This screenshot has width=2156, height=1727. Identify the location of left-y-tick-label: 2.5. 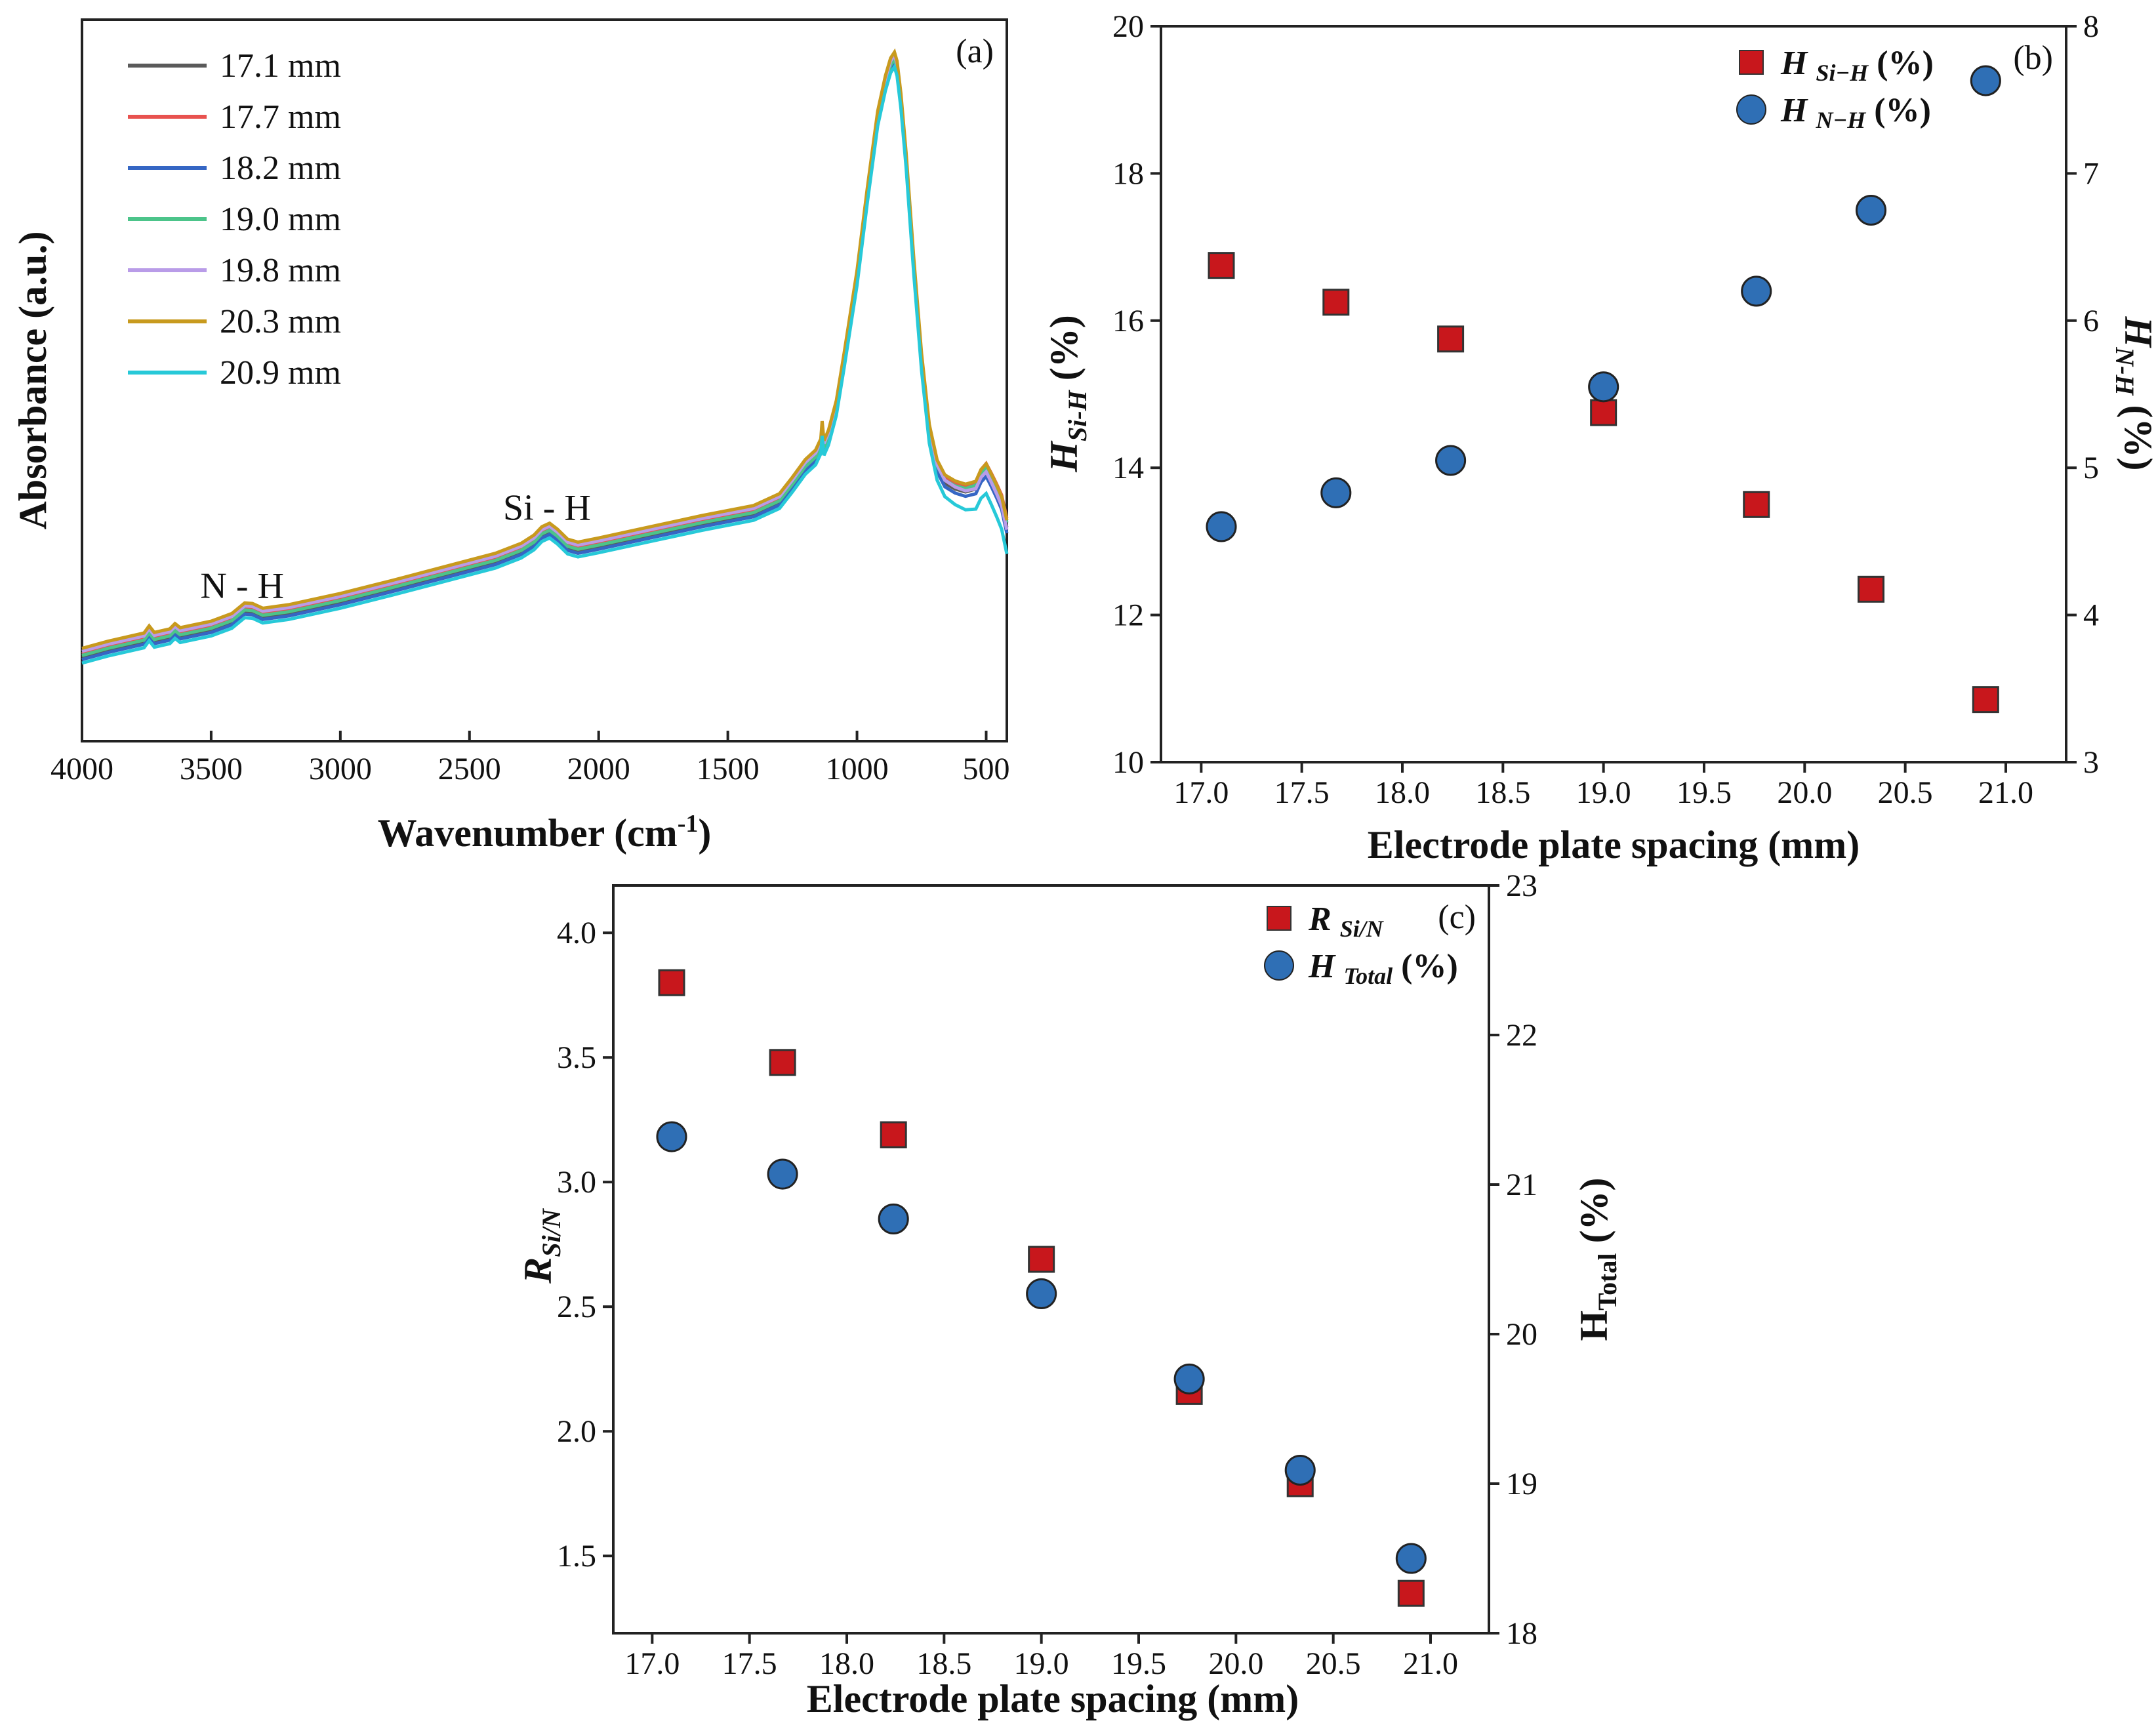
(576, 1307).